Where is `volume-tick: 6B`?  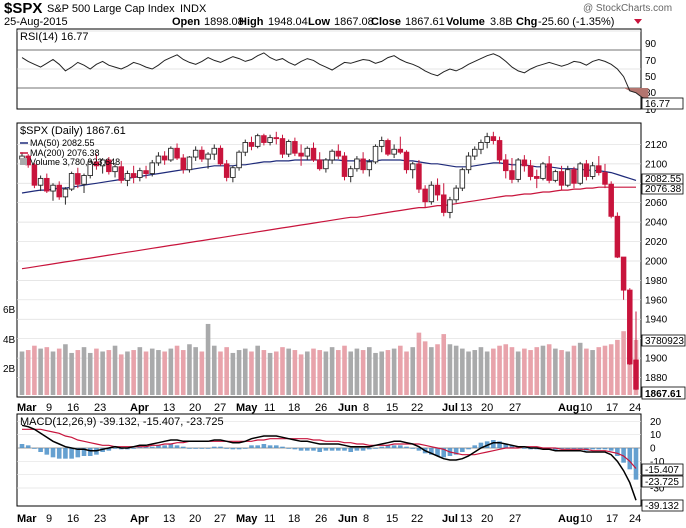 volume-tick: 6B is located at coordinates (9, 310).